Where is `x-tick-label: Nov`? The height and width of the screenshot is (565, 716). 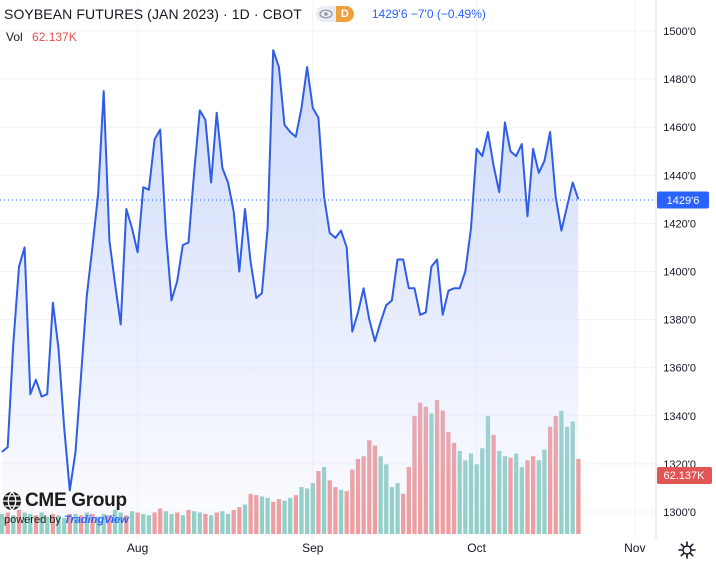 x-tick-label: Nov is located at coordinates (634, 548).